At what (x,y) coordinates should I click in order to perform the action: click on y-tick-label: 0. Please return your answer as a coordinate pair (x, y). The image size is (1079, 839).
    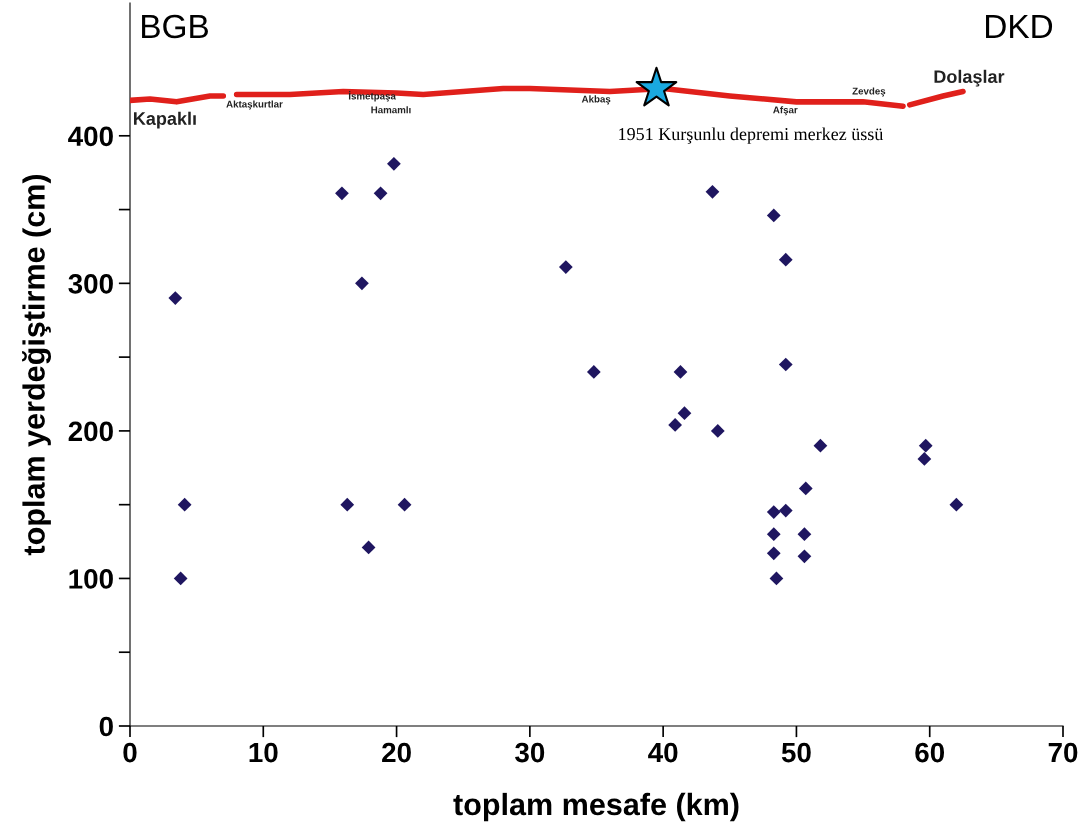
    Looking at the image, I should click on (106, 726).